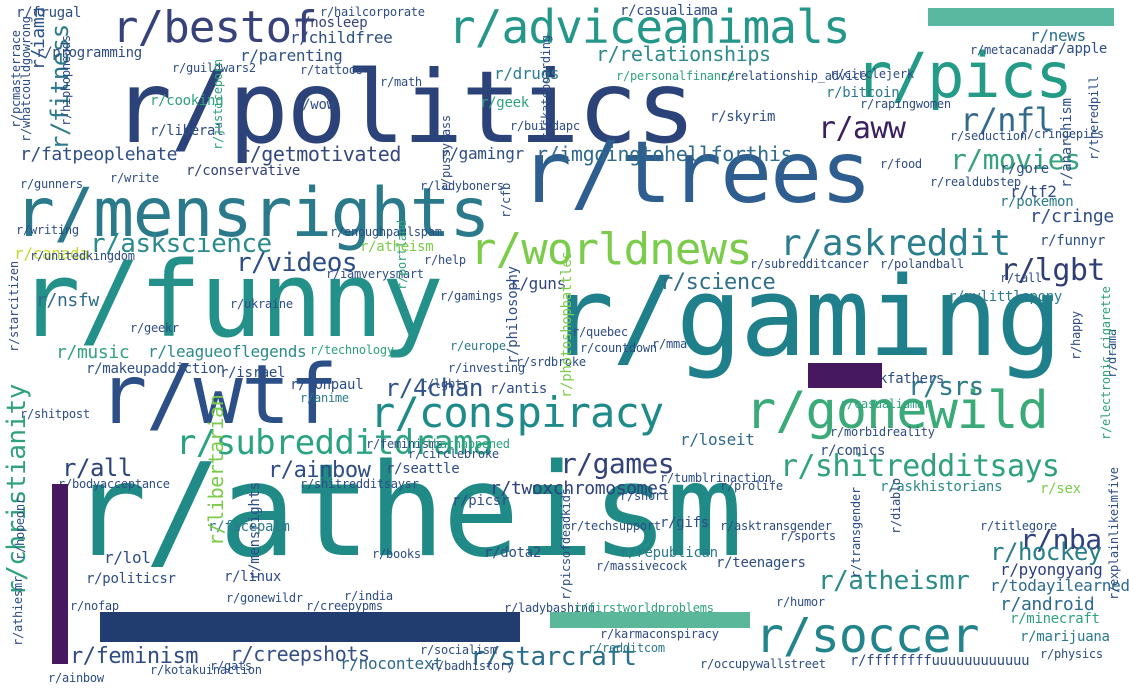 Image resolution: width=1129 pixels, height=689 pixels. I want to click on word-realdubstep: r/realdubstep, so click(975, 182).